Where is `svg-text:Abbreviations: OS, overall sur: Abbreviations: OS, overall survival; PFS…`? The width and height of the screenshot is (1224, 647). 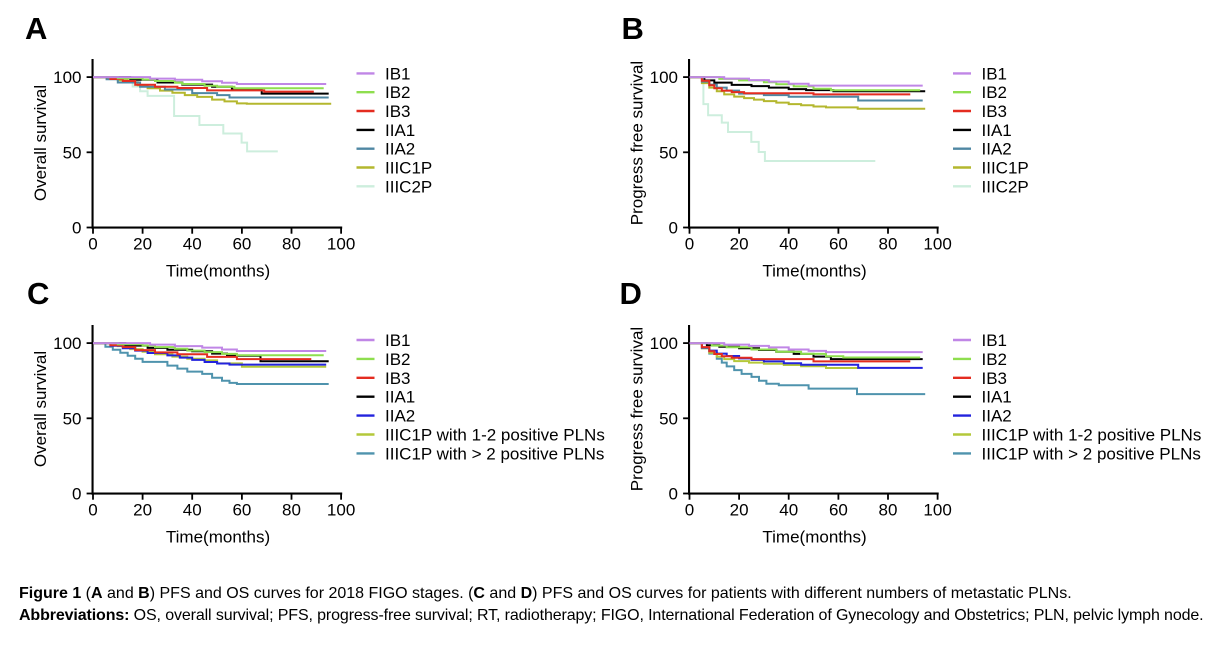
svg-text:Abbreviations: OS, overall sur: Abbreviations: OS, overall survival; PFS… is located at coordinates (611, 615).